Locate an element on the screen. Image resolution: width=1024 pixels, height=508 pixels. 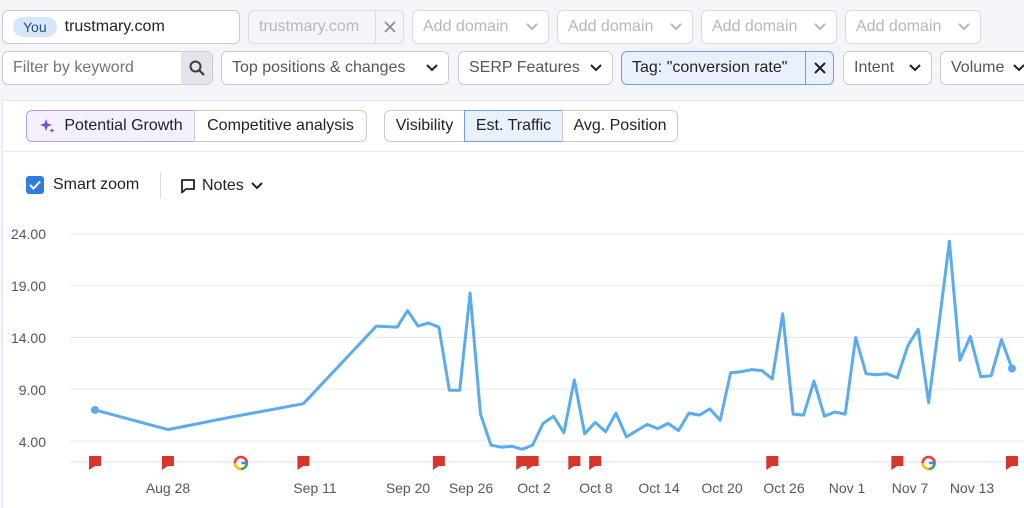
x-tick-label: Oct 2 is located at coordinates (534, 488).